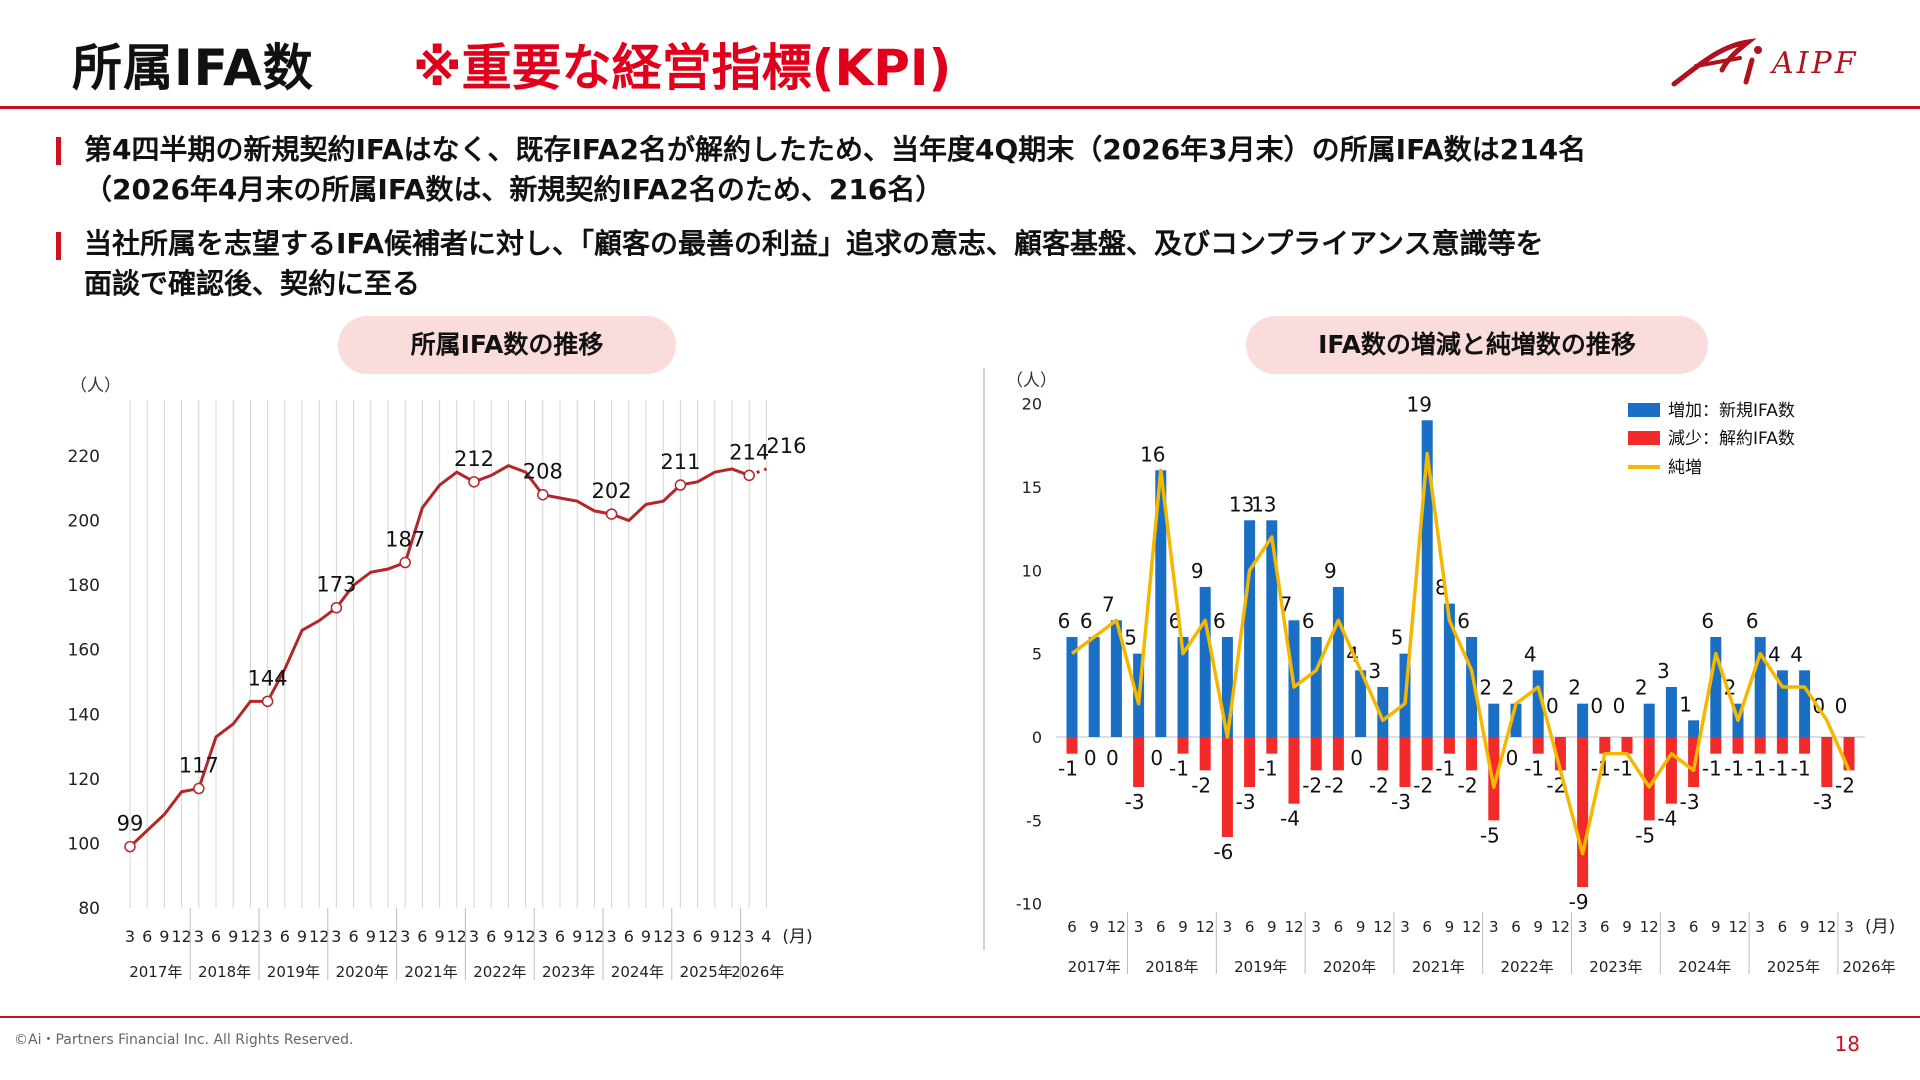 The height and width of the screenshot is (1080, 1920). What do you see at coordinates (1094, 967) in the screenshot?
I see `year-label: 2017年` at bounding box center [1094, 967].